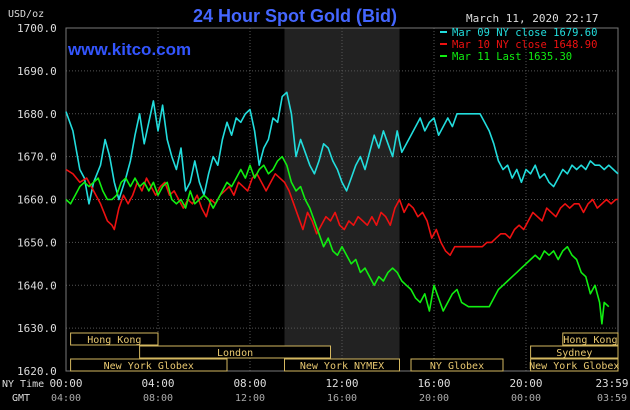  Describe the element at coordinates (26, 14) in the screenshot. I see `y-axis-unit-label: USD/oz` at that location.